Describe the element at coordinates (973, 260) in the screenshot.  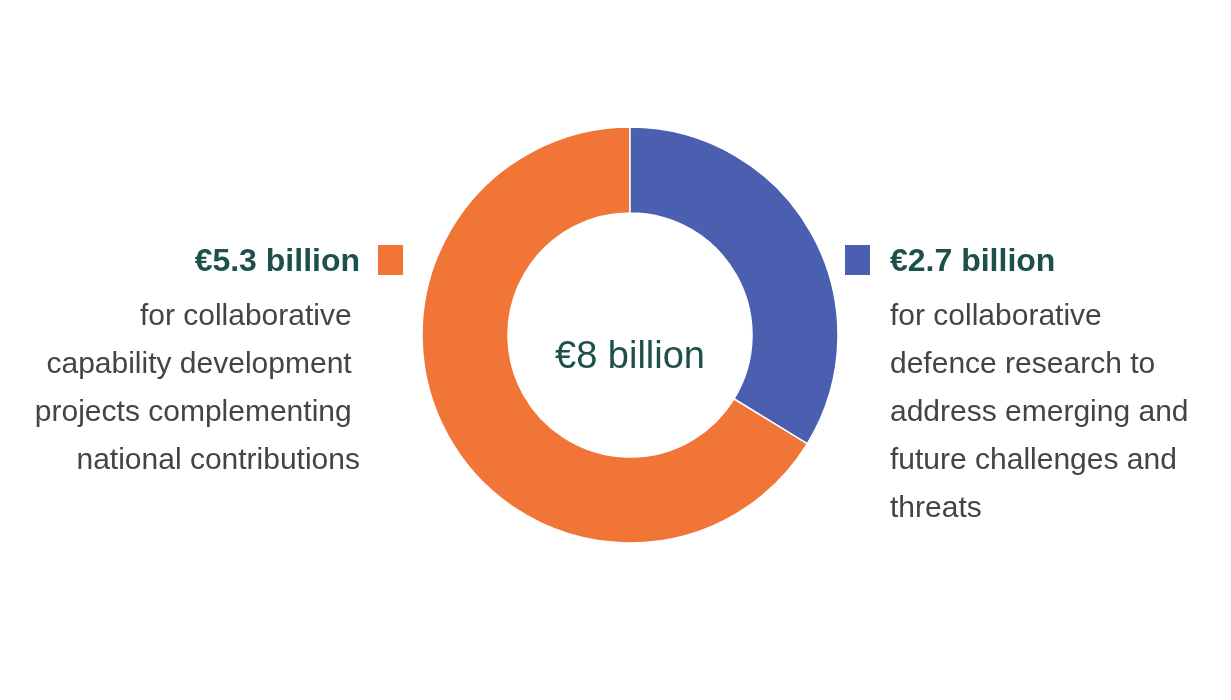
I see `data-label: €2.7 billion` at that location.